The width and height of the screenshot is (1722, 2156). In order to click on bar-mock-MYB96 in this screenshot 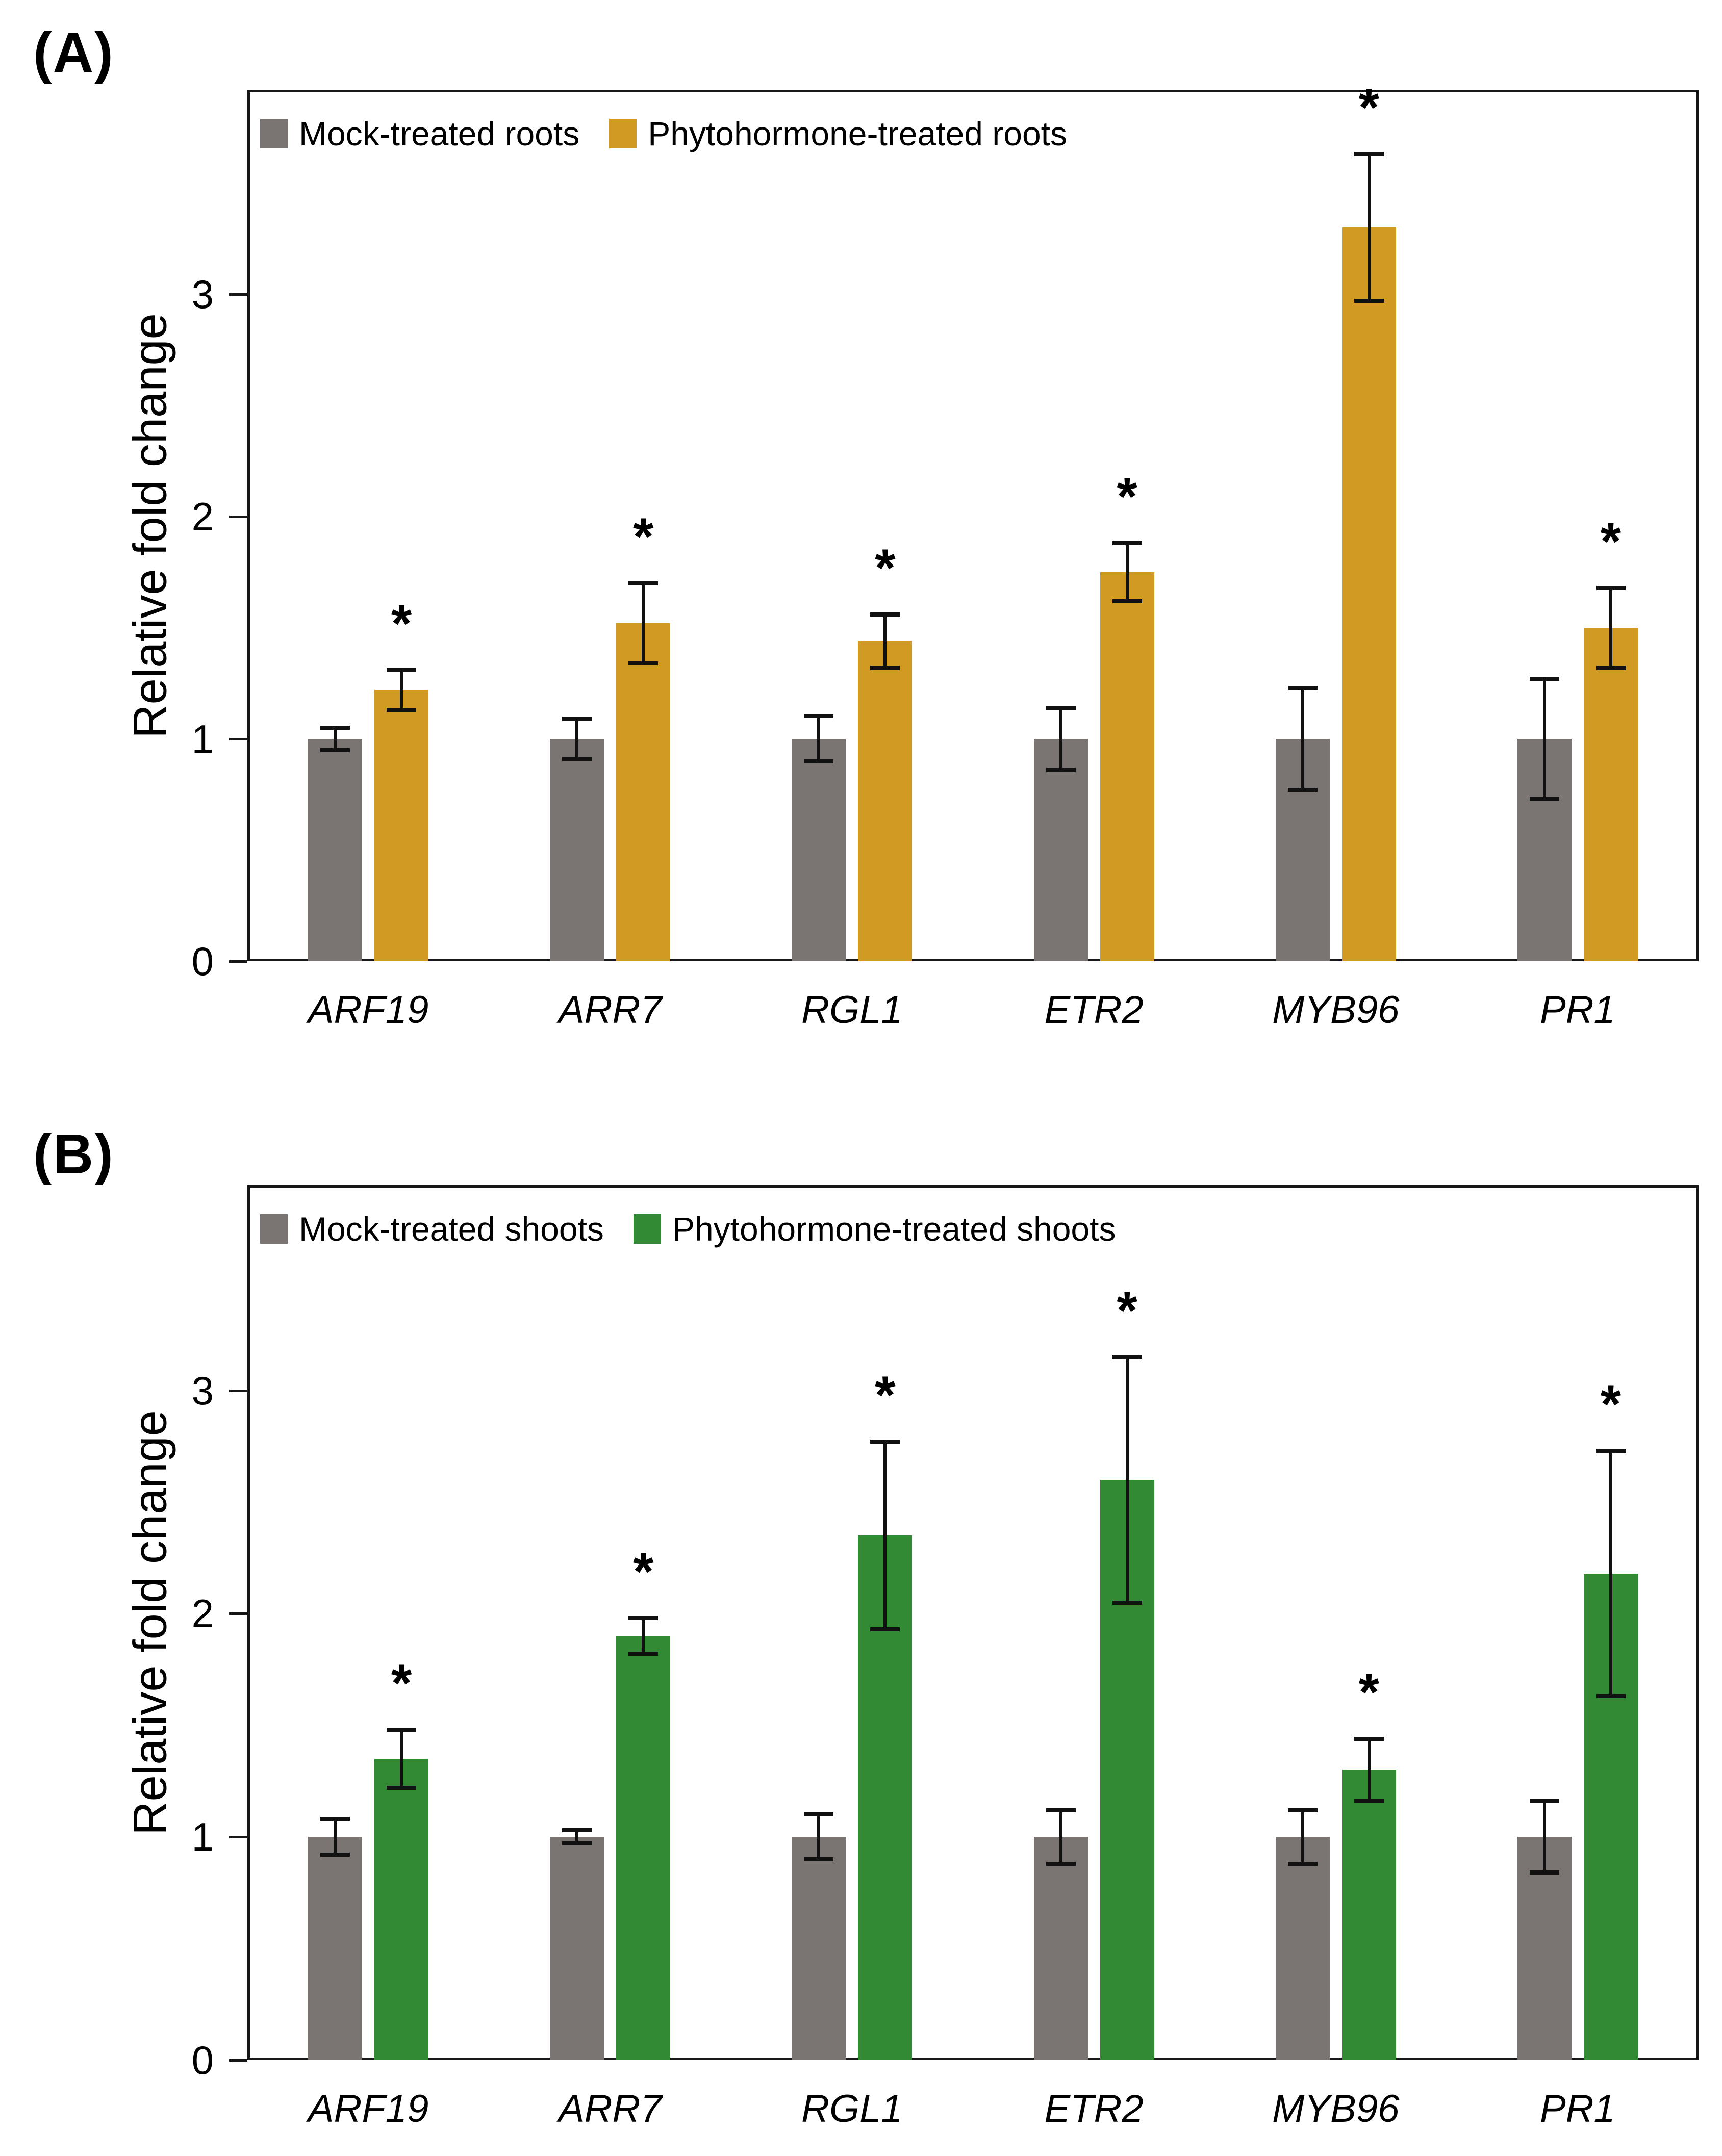, I will do `click(1303, 1949)`.